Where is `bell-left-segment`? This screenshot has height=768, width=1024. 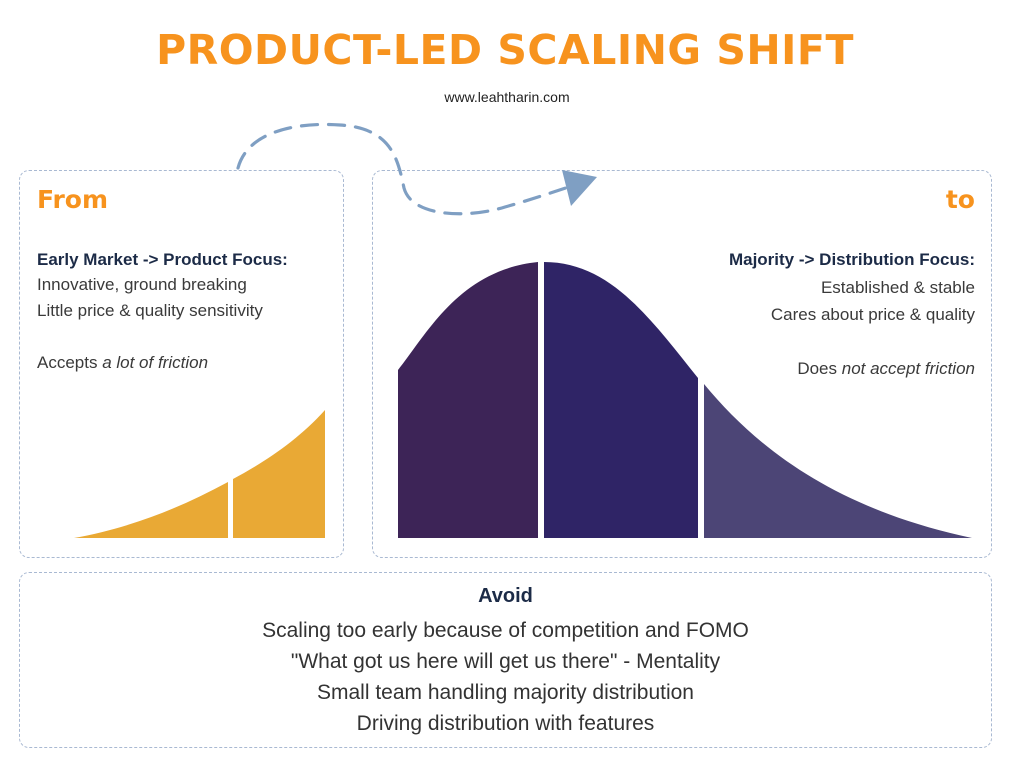
bell-left-segment is located at coordinates (468, 400).